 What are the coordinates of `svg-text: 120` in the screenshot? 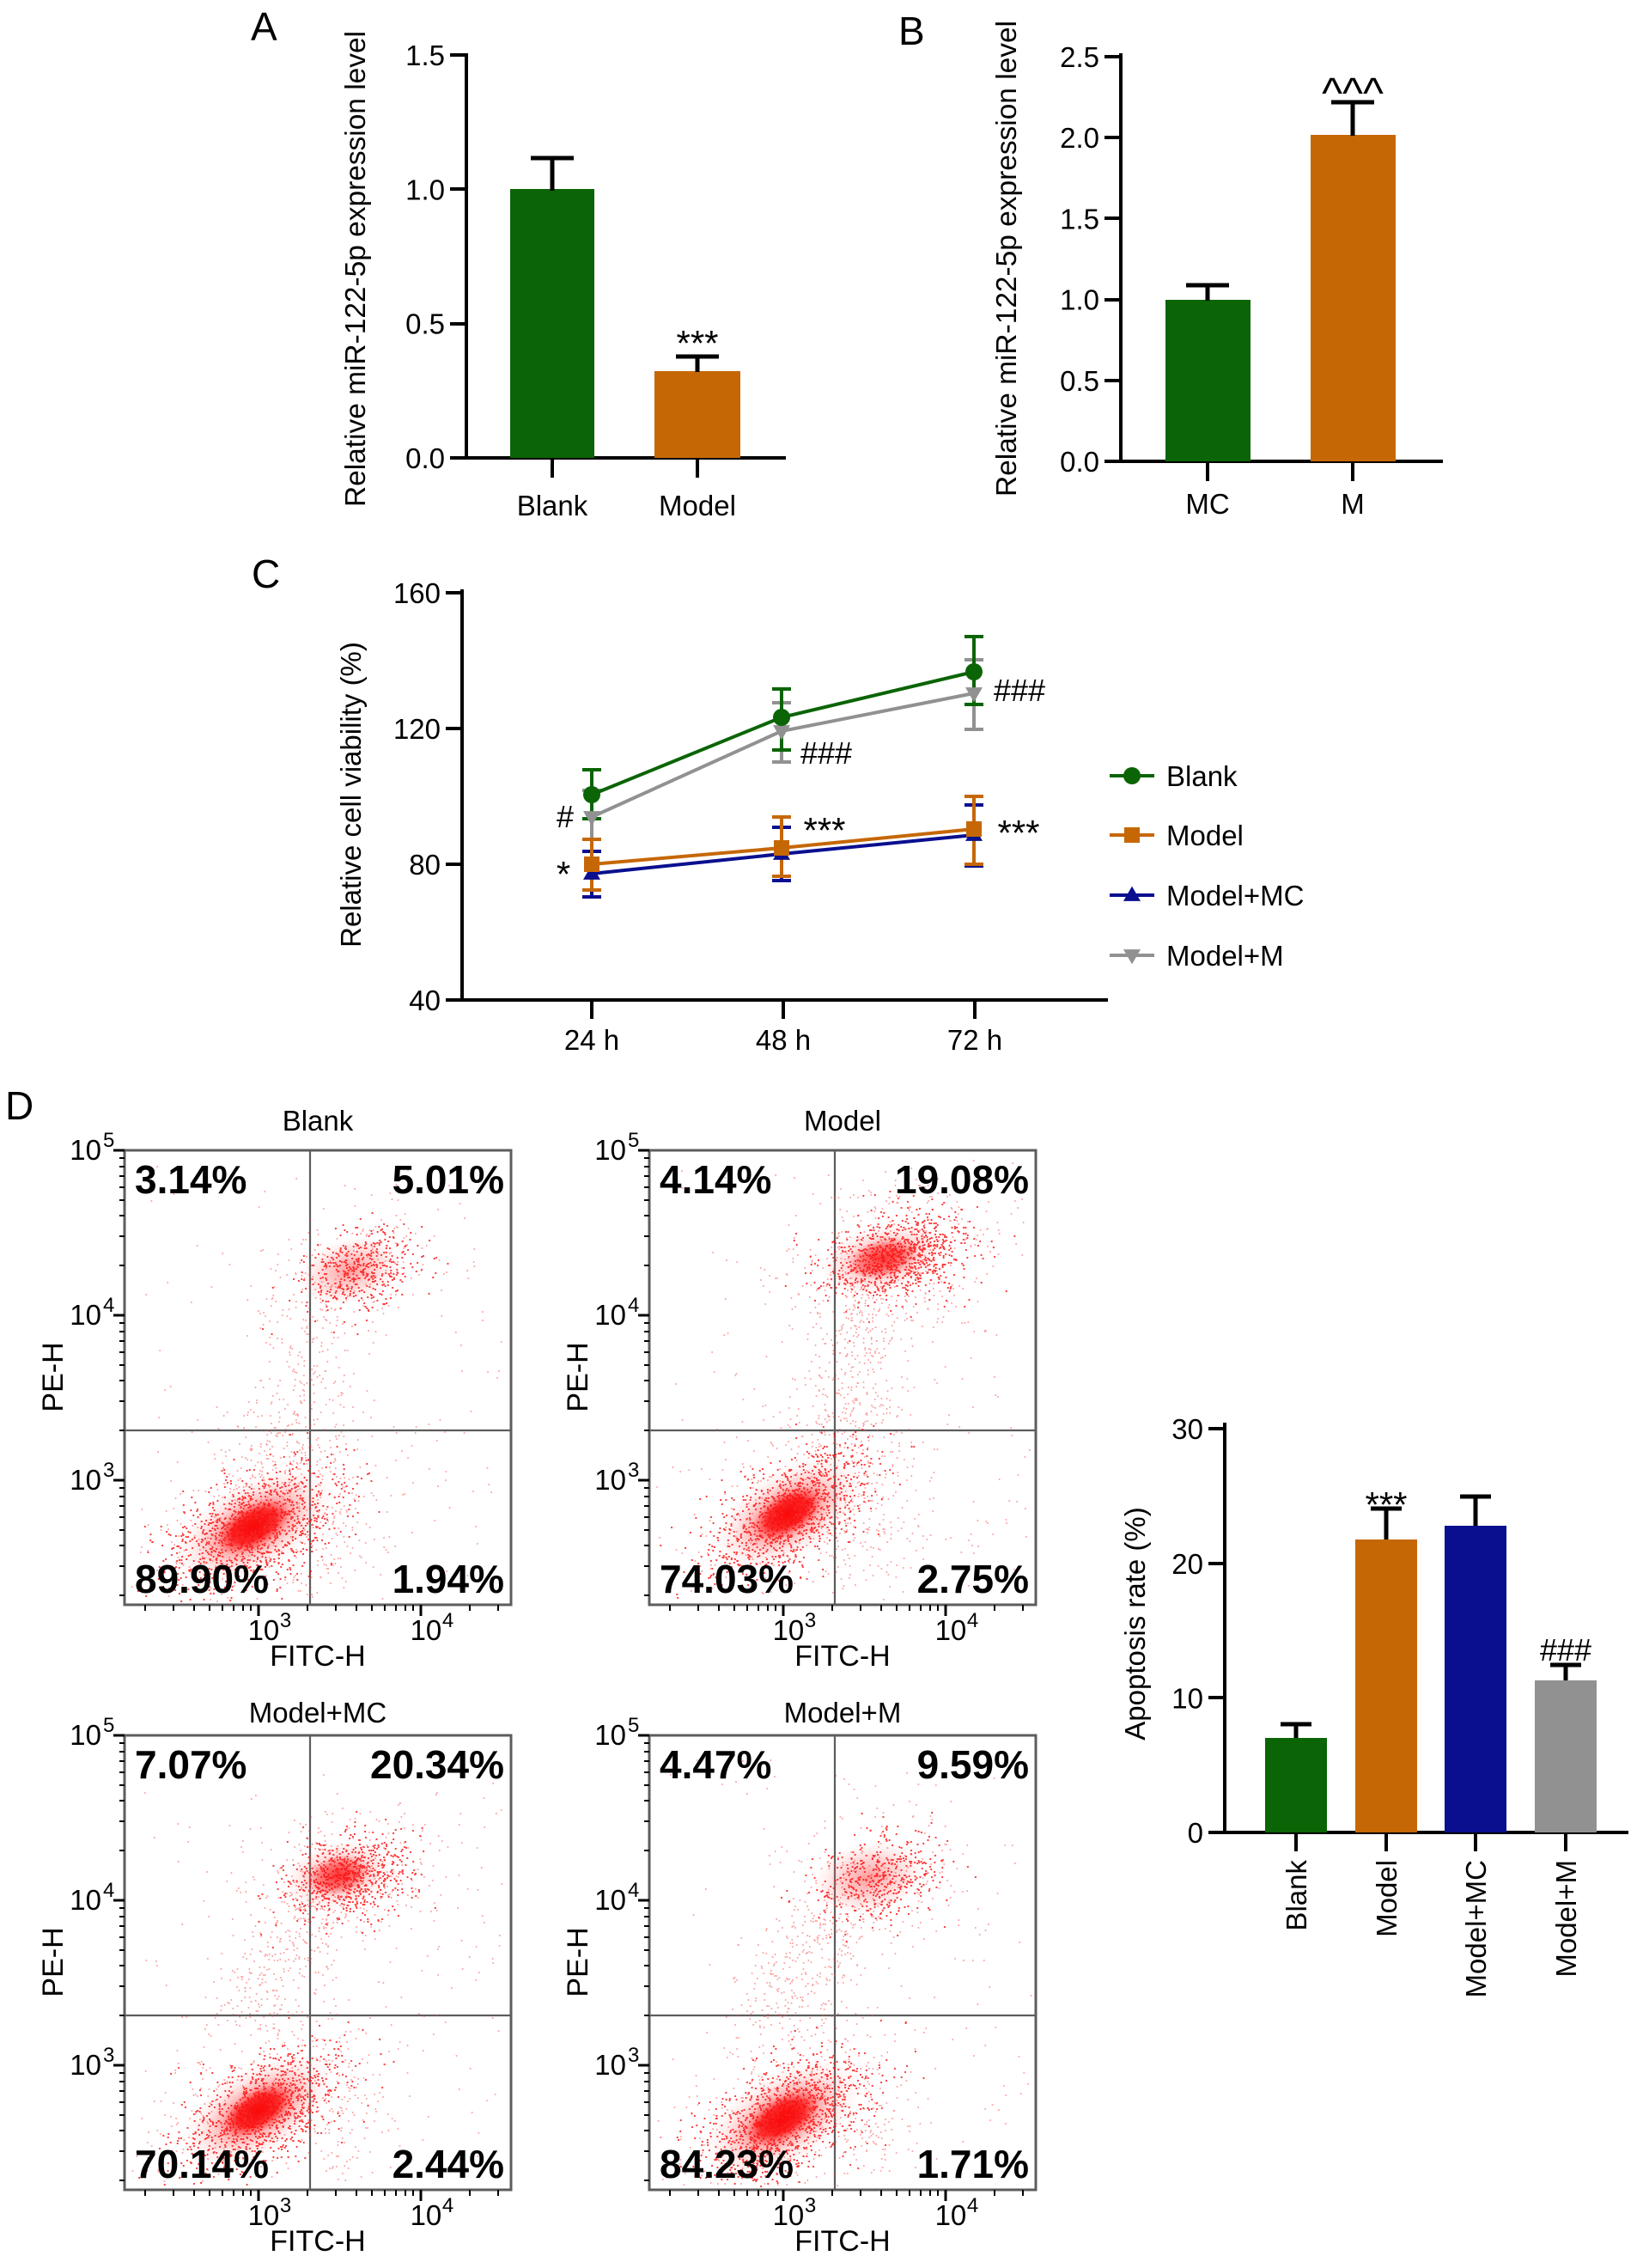 It's located at (417, 729).